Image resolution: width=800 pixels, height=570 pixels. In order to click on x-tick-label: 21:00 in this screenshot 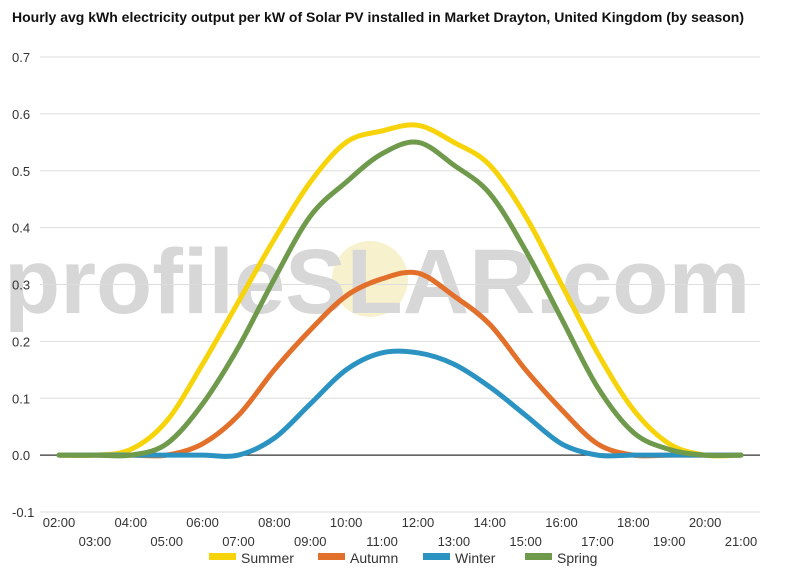, I will do `click(741, 541)`.